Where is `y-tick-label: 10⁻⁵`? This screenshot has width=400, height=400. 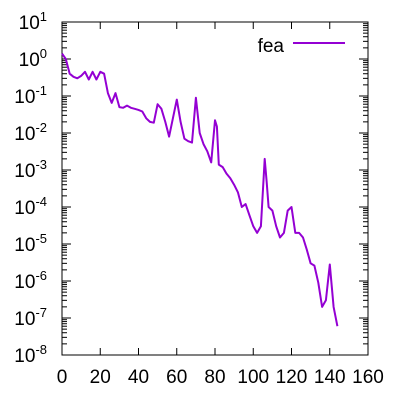
y-tick-label: 10⁻⁵ is located at coordinates (30, 243).